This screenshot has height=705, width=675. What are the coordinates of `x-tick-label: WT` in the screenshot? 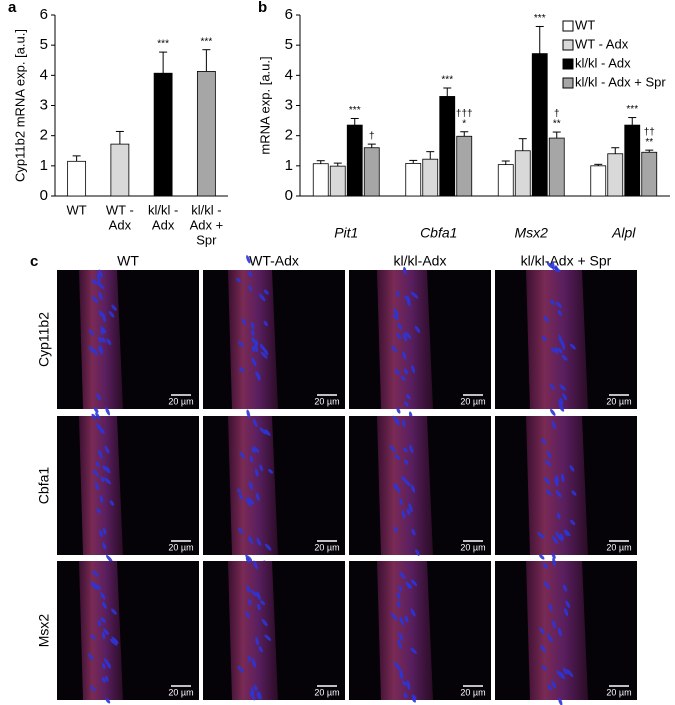 It's located at (77, 209).